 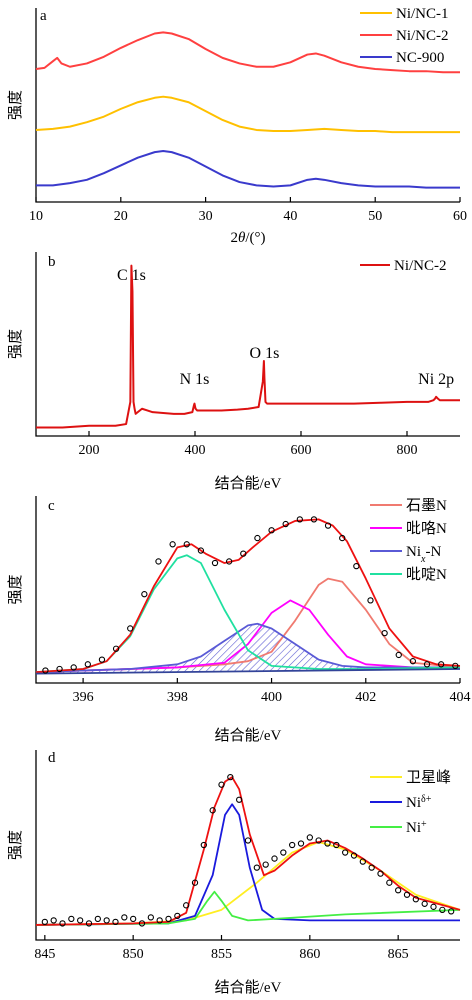 What do you see at coordinates (255, 238) in the screenshot?
I see `x-label-part: /(°)` at bounding box center [255, 238].